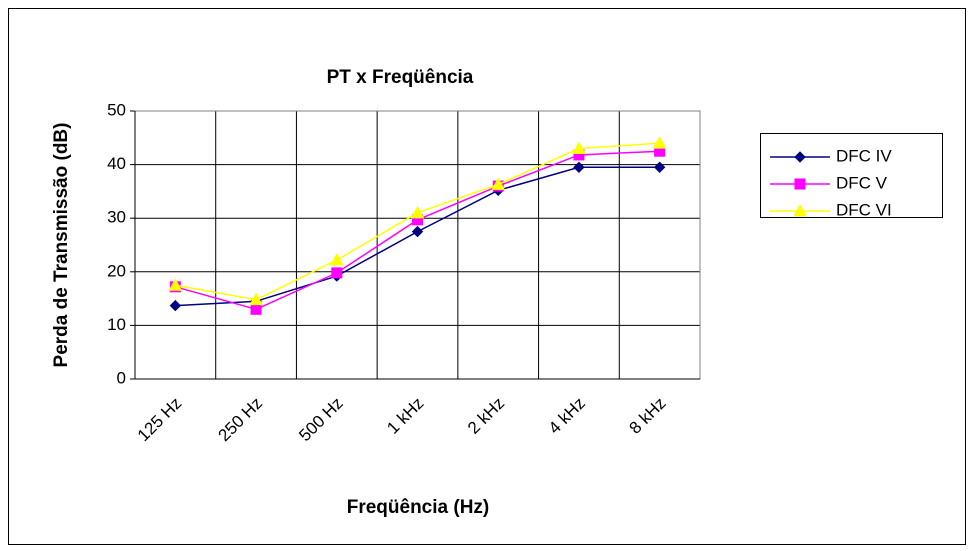 Image resolution: width=974 pixels, height=551 pixels. Describe the element at coordinates (116, 217) in the screenshot. I see `y-tick-label: 30` at that location.